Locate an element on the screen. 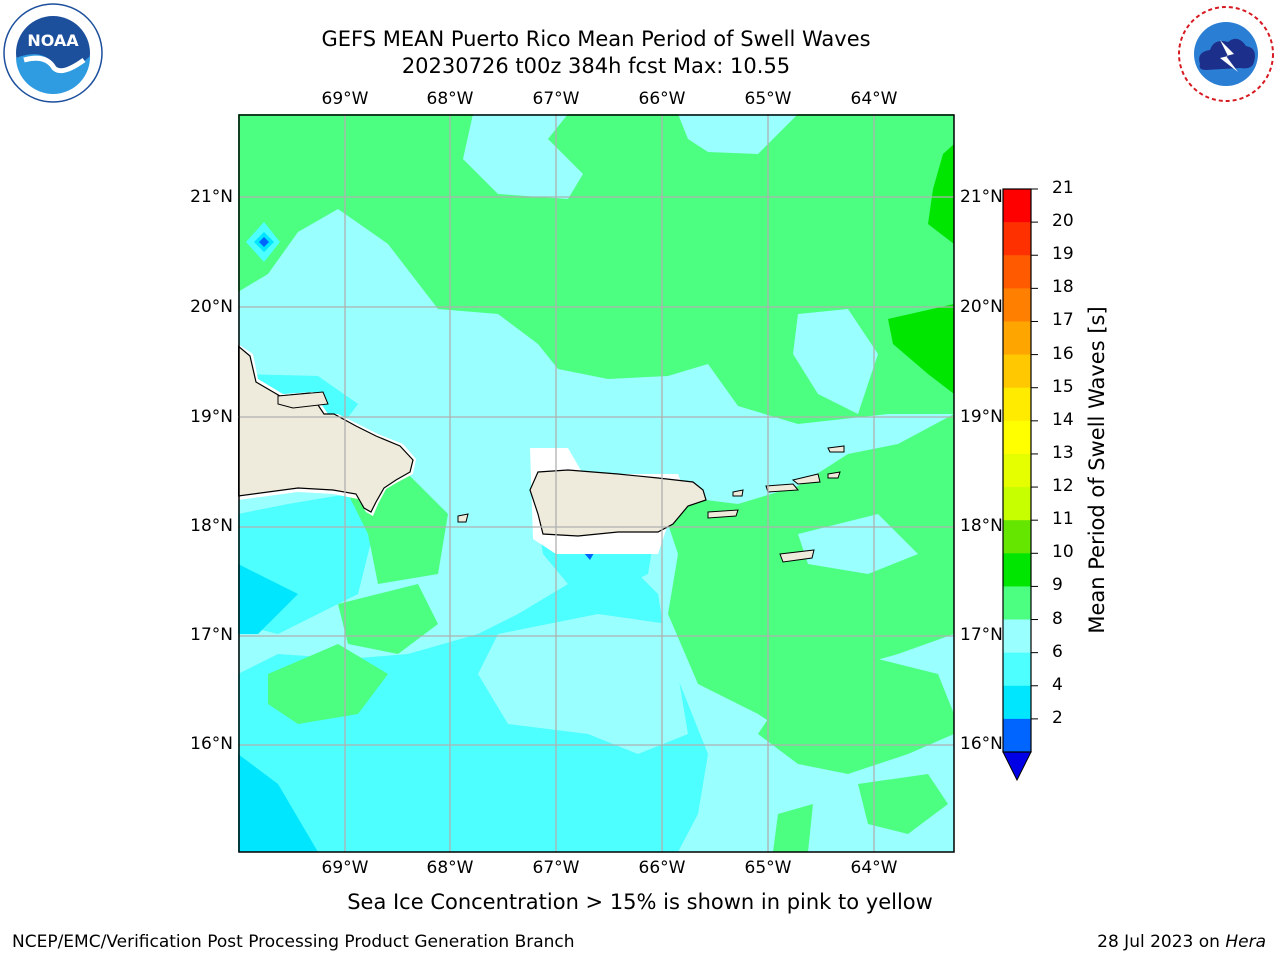  island-st-john is located at coordinates (806, 479).